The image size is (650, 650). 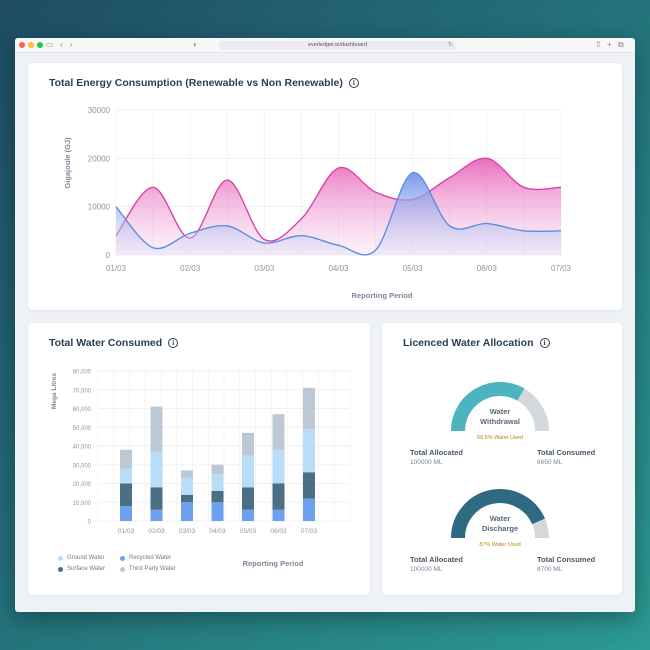 What do you see at coordinates (40, 45) in the screenshot?
I see `maximize-window-button` at bounding box center [40, 45].